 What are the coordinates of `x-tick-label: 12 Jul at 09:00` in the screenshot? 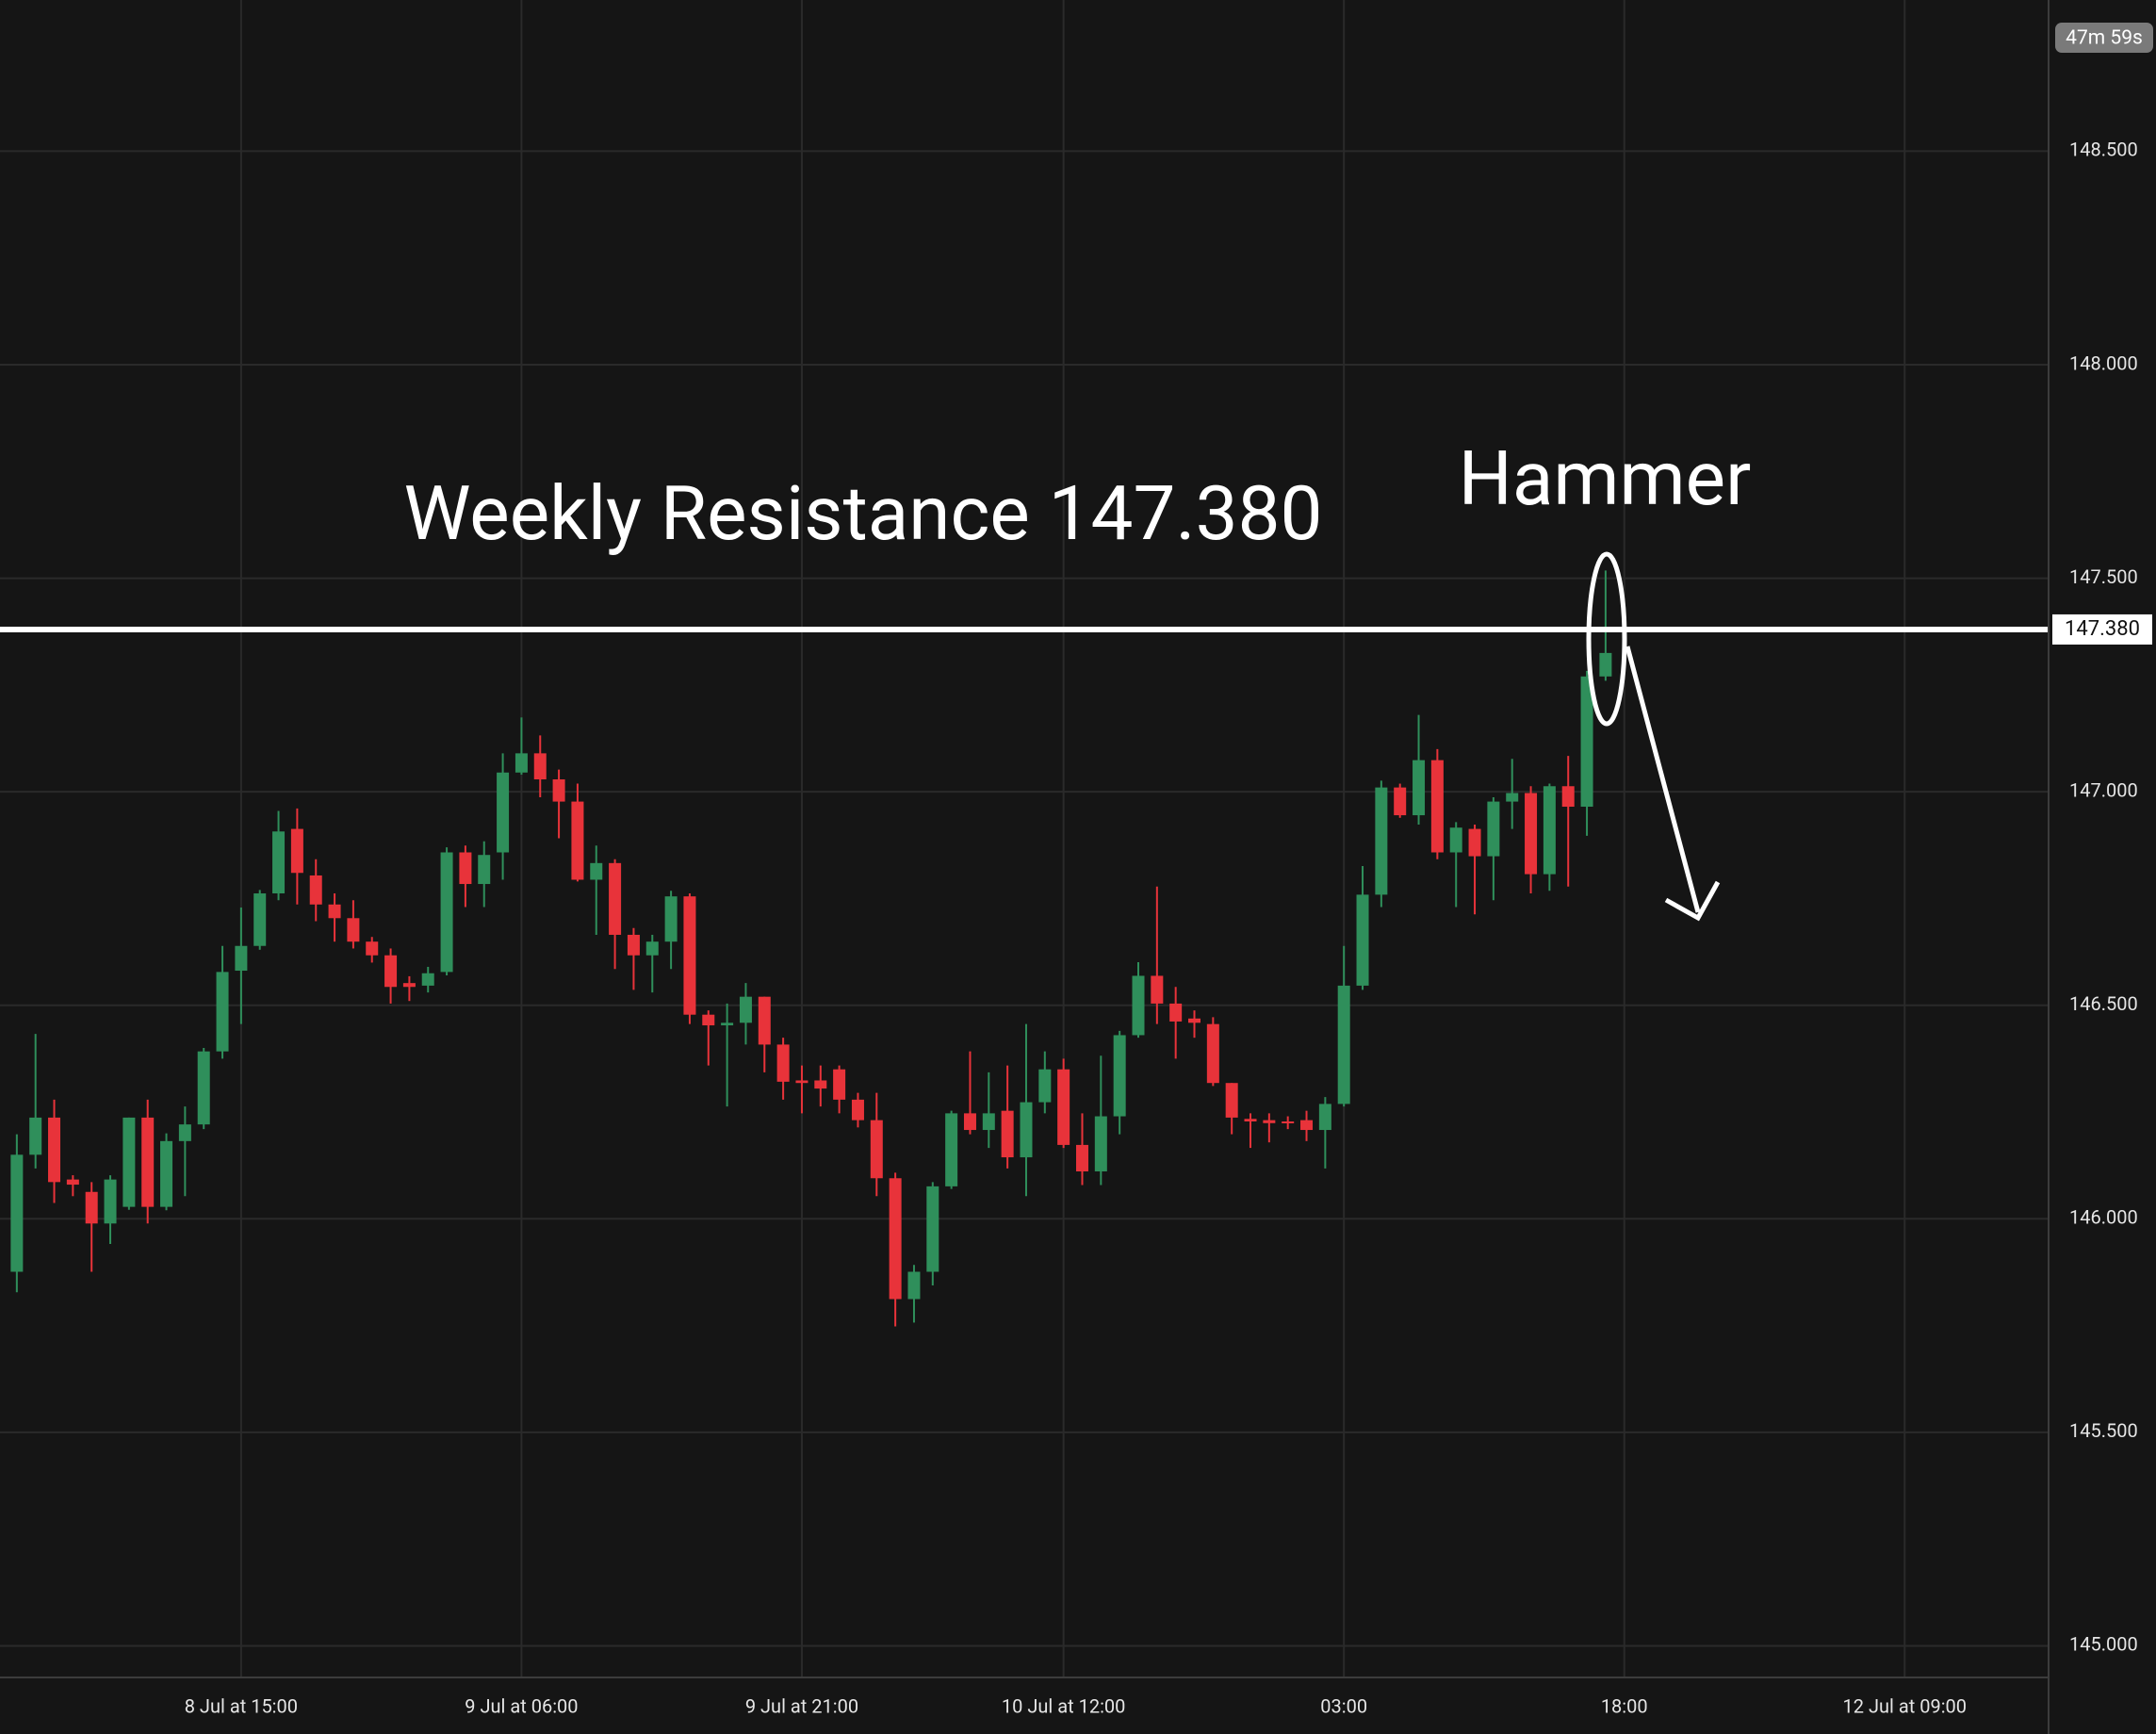 It's located at (1906, 1705).